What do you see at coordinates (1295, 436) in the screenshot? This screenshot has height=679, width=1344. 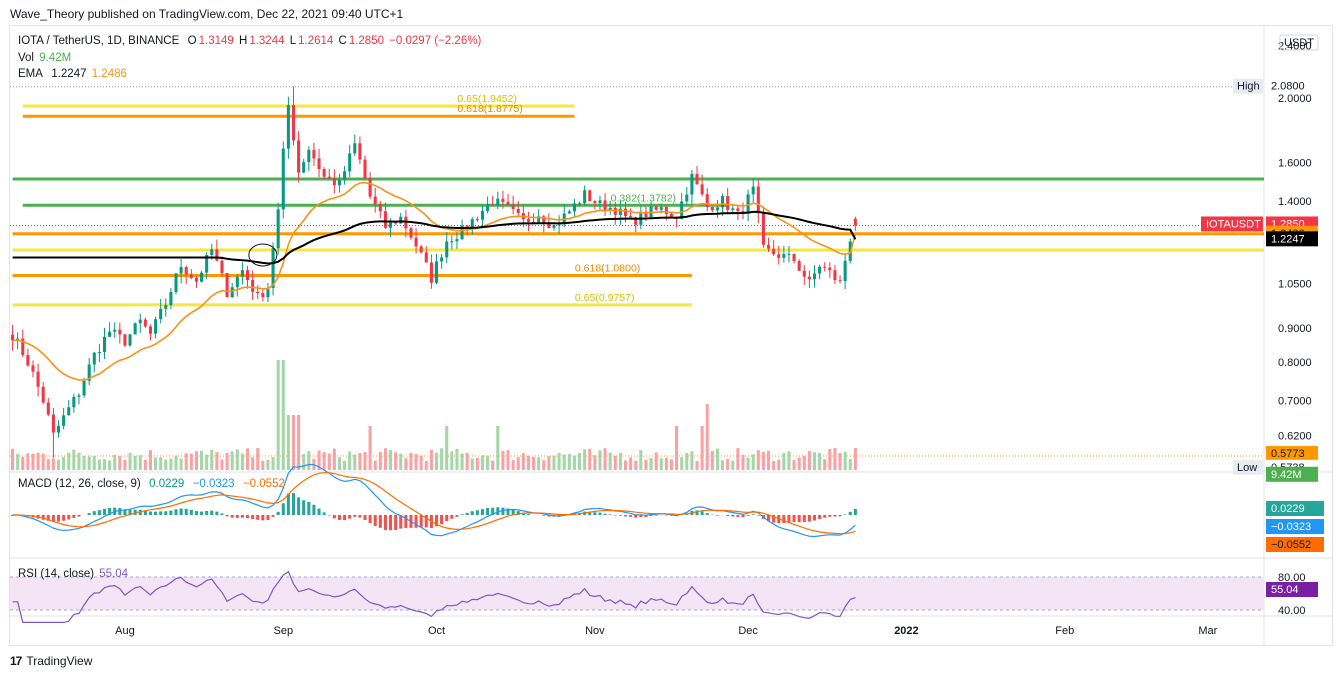 I see `price-tick-label: 0.6200` at bounding box center [1295, 436].